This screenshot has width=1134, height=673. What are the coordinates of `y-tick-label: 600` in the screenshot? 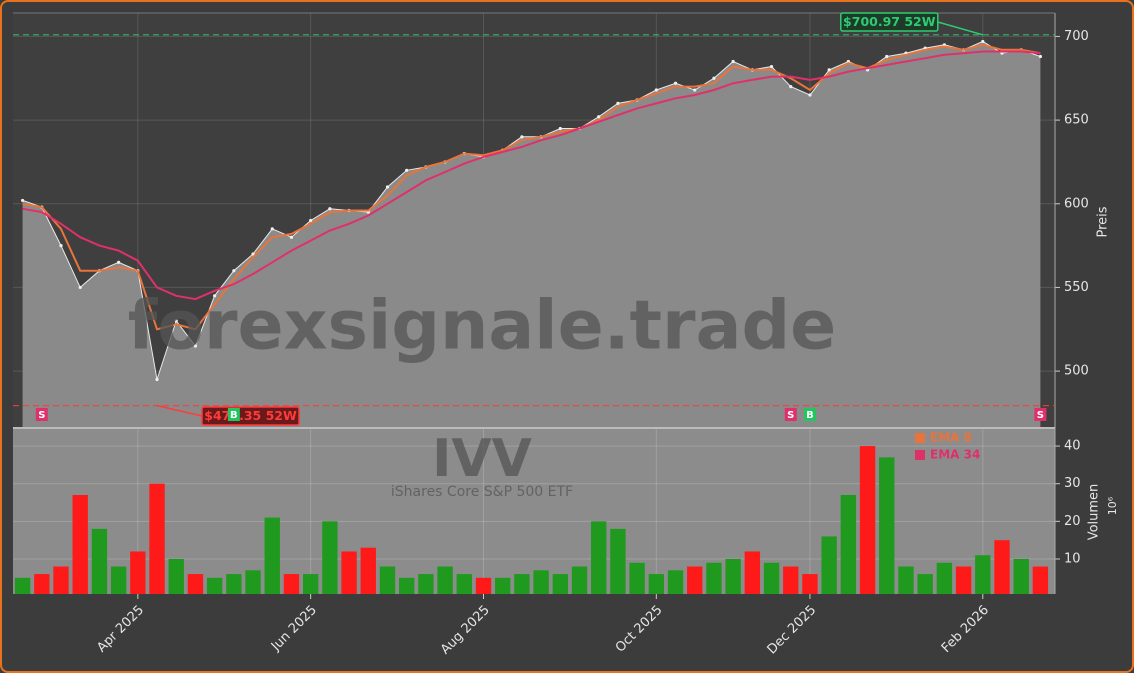 It's located at (1076, 203).